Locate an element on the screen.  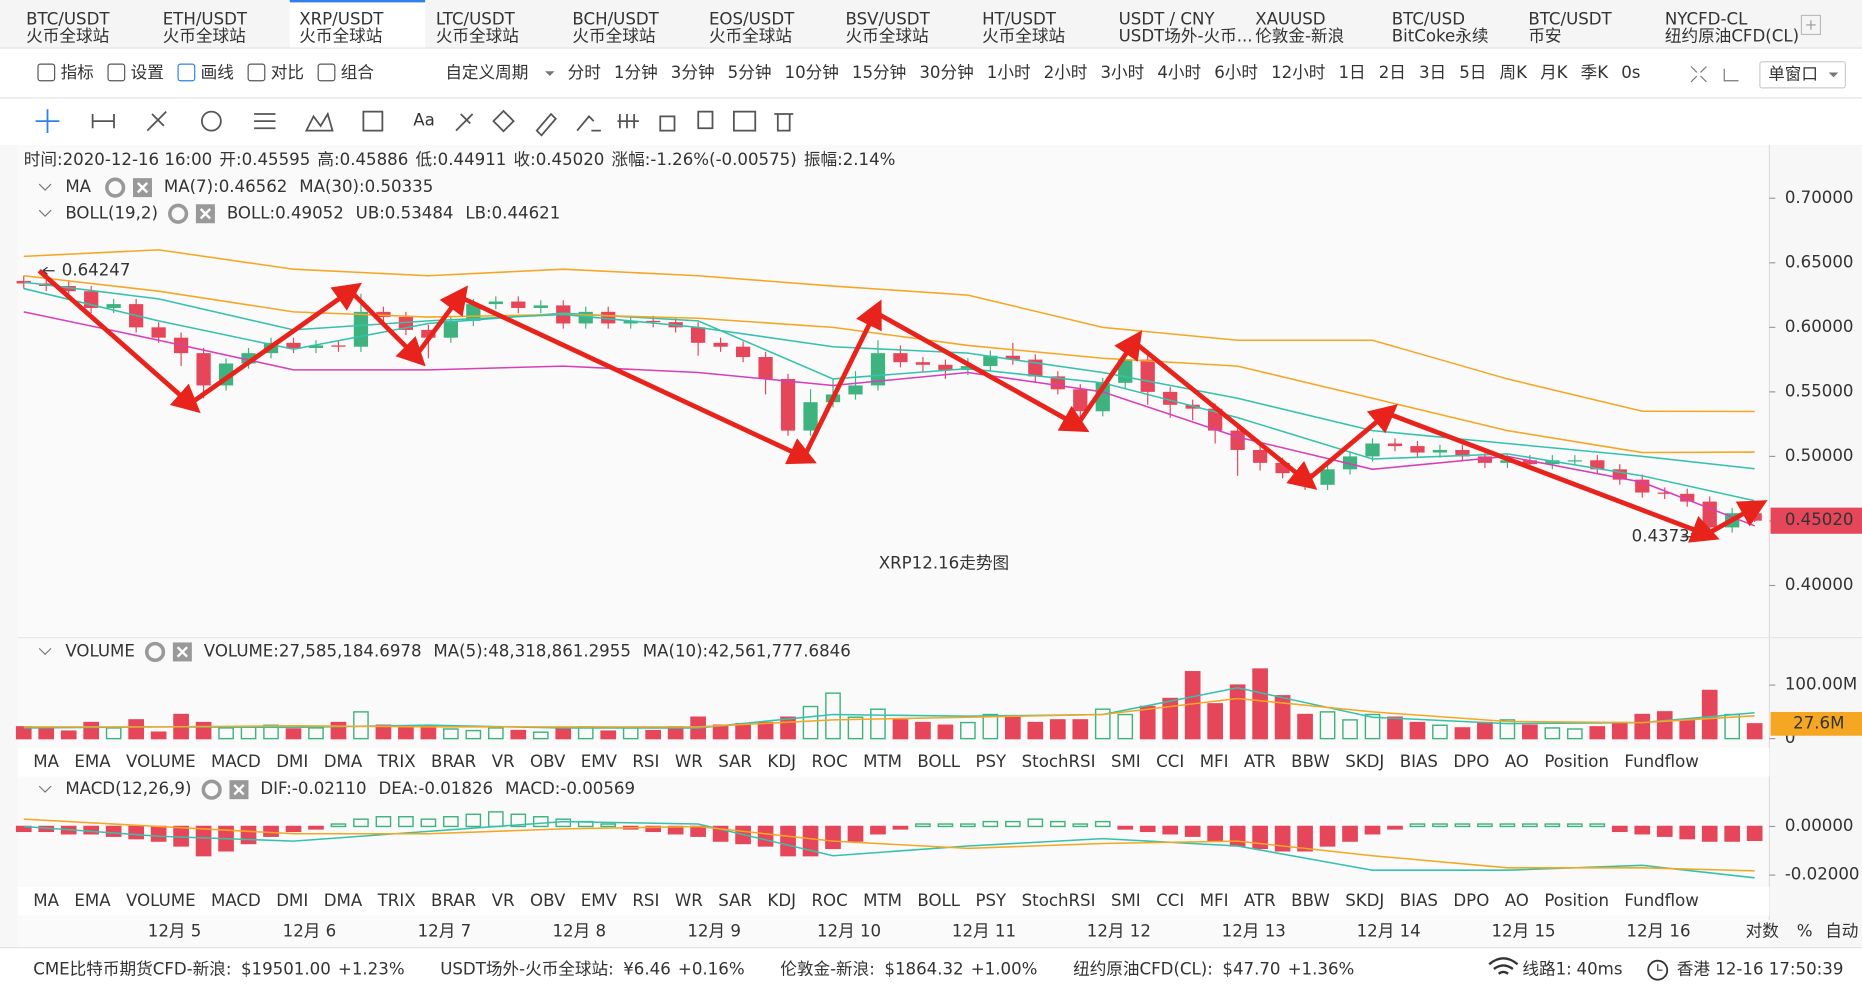
tab-name: NYCFD-CL is located at coordinates (1706, 19).